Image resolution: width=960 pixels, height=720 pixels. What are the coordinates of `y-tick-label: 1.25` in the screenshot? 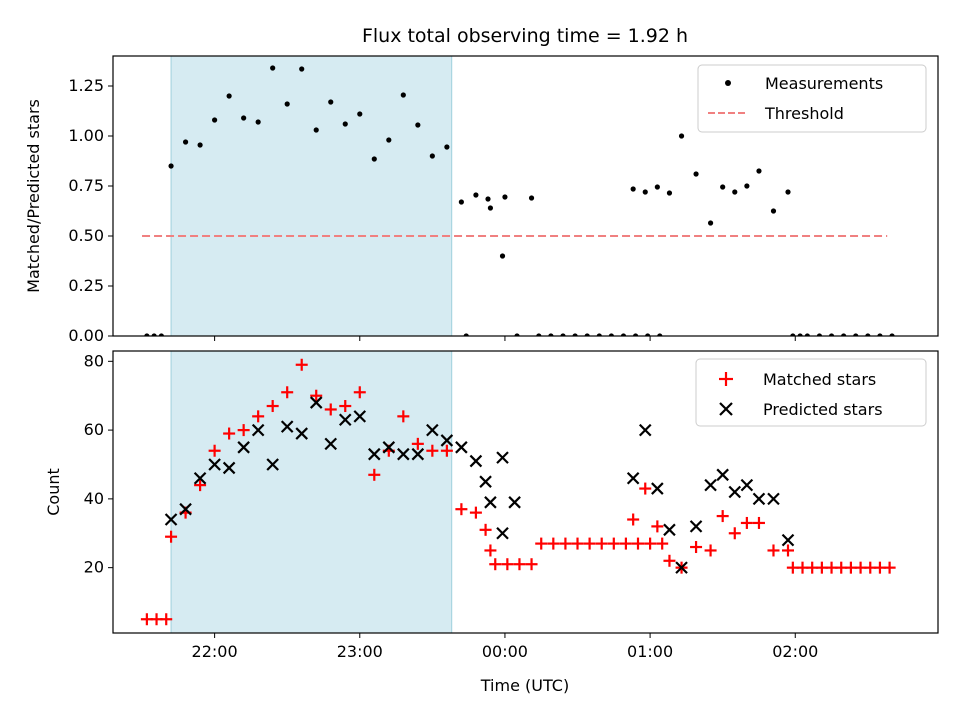 It's located at (86, 85).